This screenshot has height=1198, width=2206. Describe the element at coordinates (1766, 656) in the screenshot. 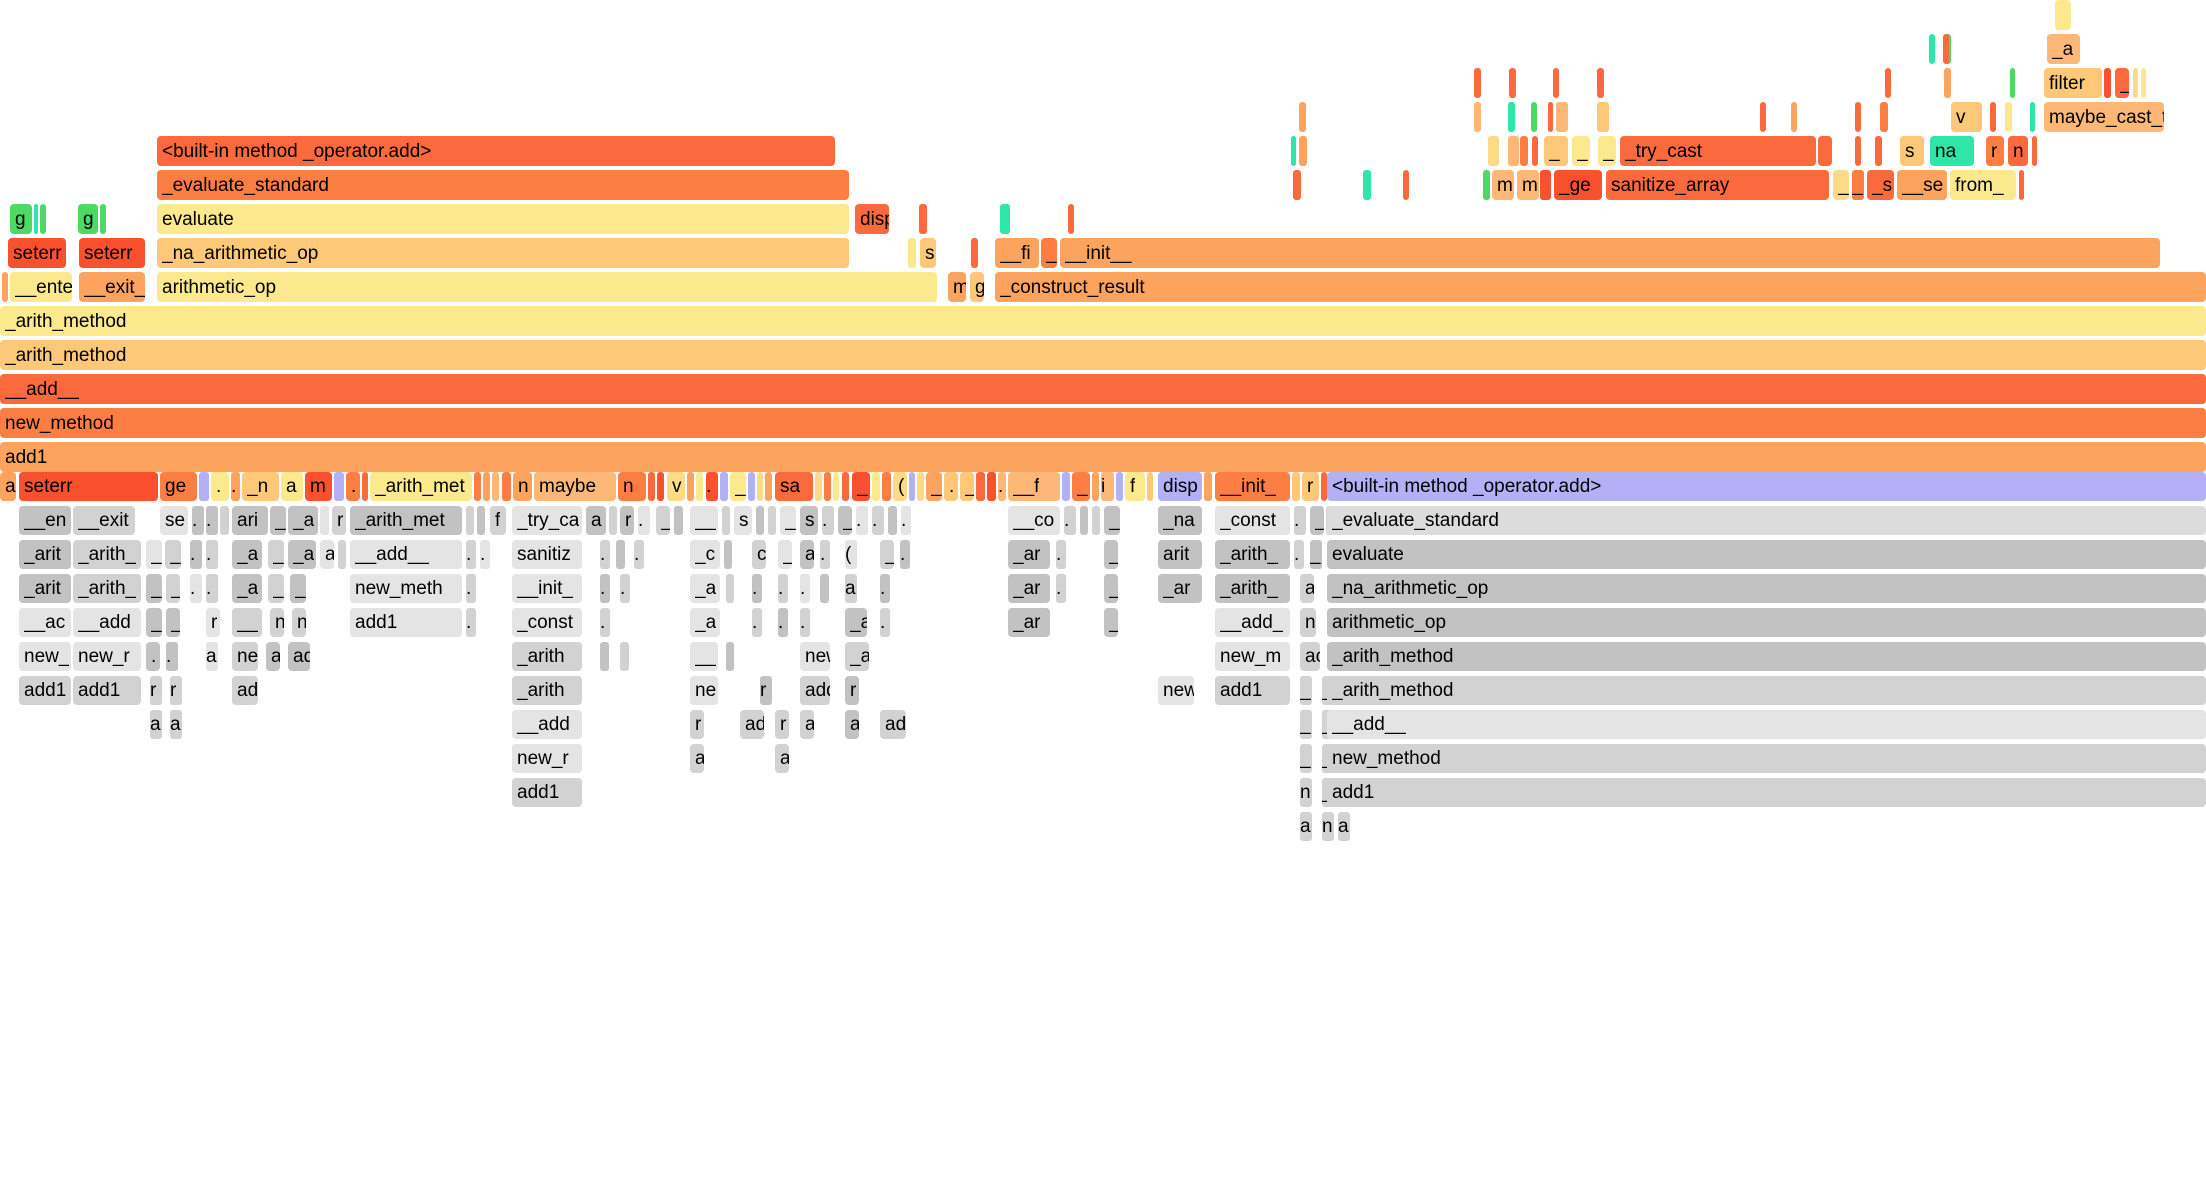

I see `flamegraph-frame: _arith_method` at that location.